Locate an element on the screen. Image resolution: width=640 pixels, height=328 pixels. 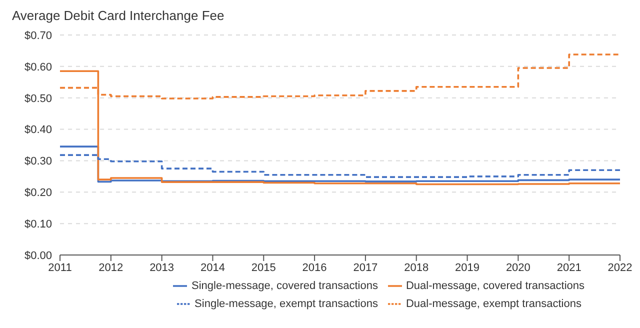
y-tick-label: $0.60 is located at coordinates (38, 67).